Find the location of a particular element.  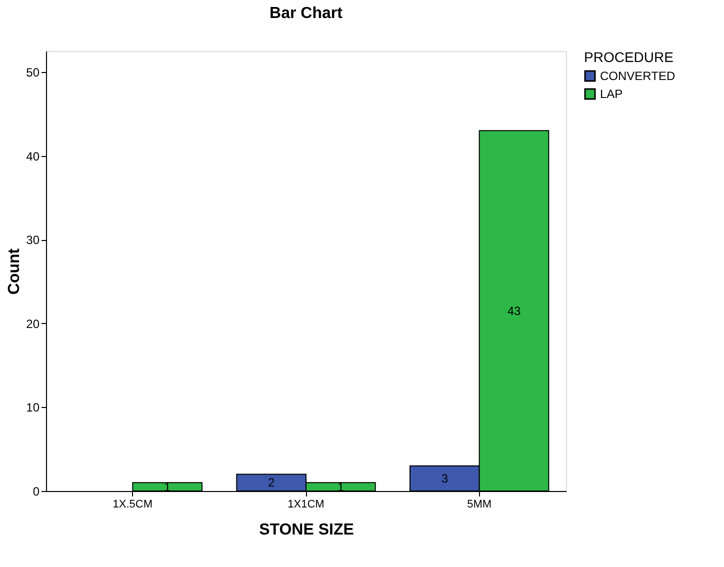

y-tick-label: 10 is located at coordinates (33, 407).